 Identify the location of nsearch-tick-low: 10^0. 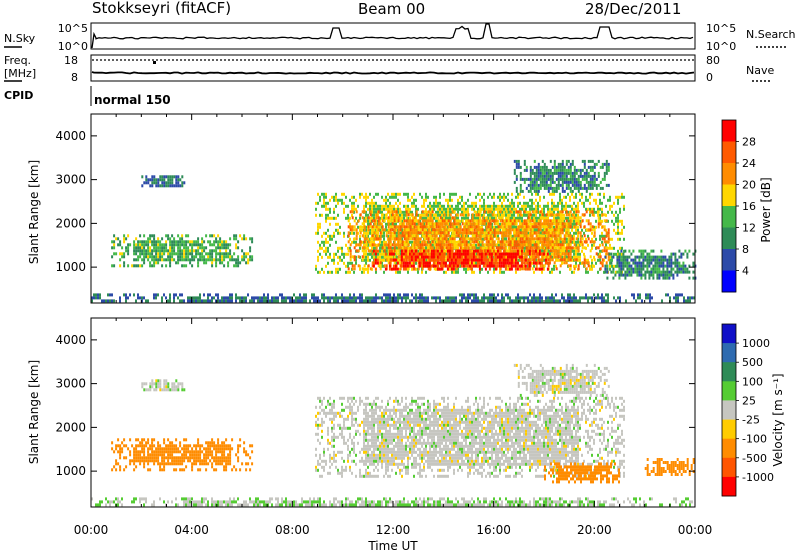
(721, 46).